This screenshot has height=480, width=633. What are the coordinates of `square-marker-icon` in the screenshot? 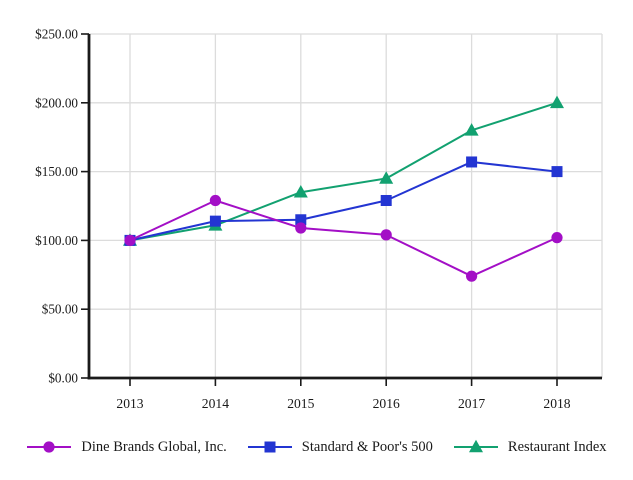 It's located at (269, 447).